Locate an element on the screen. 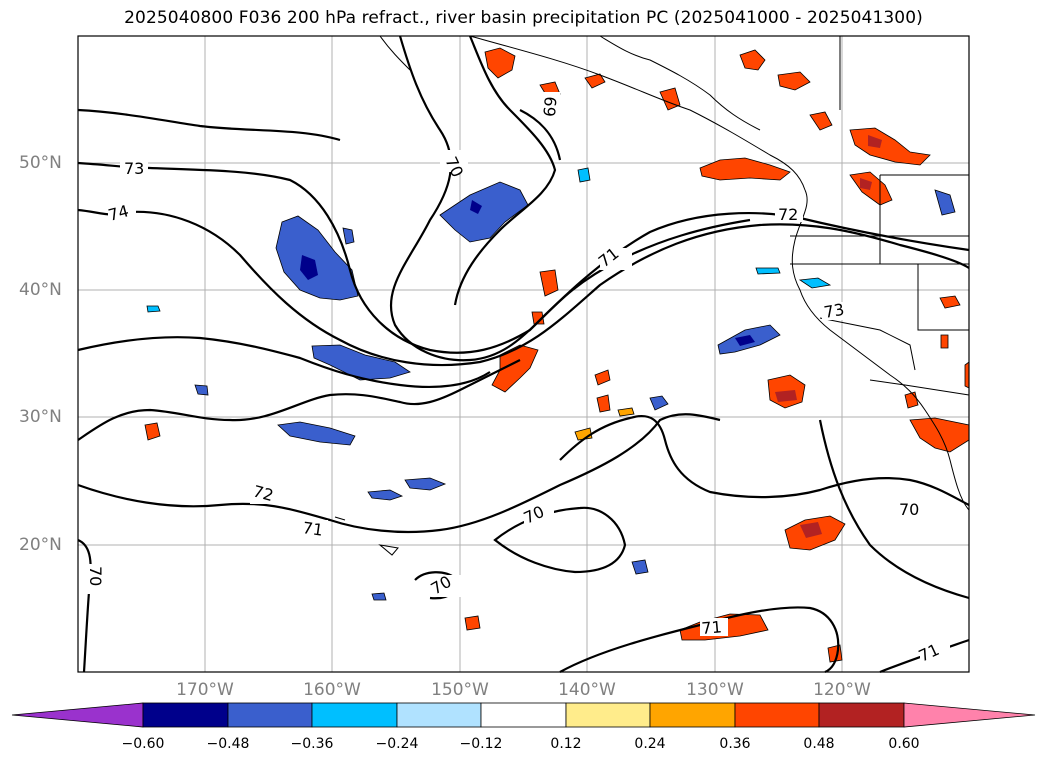  colorbar-tick: −0.24 is located at coordinates (397, 744).